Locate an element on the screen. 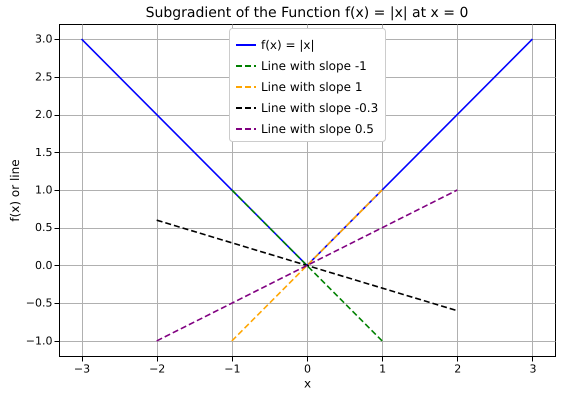 Image resolution: width=571 pixels, height=407 pixels. x-axis-title: x is located at coordinates (308, 383).